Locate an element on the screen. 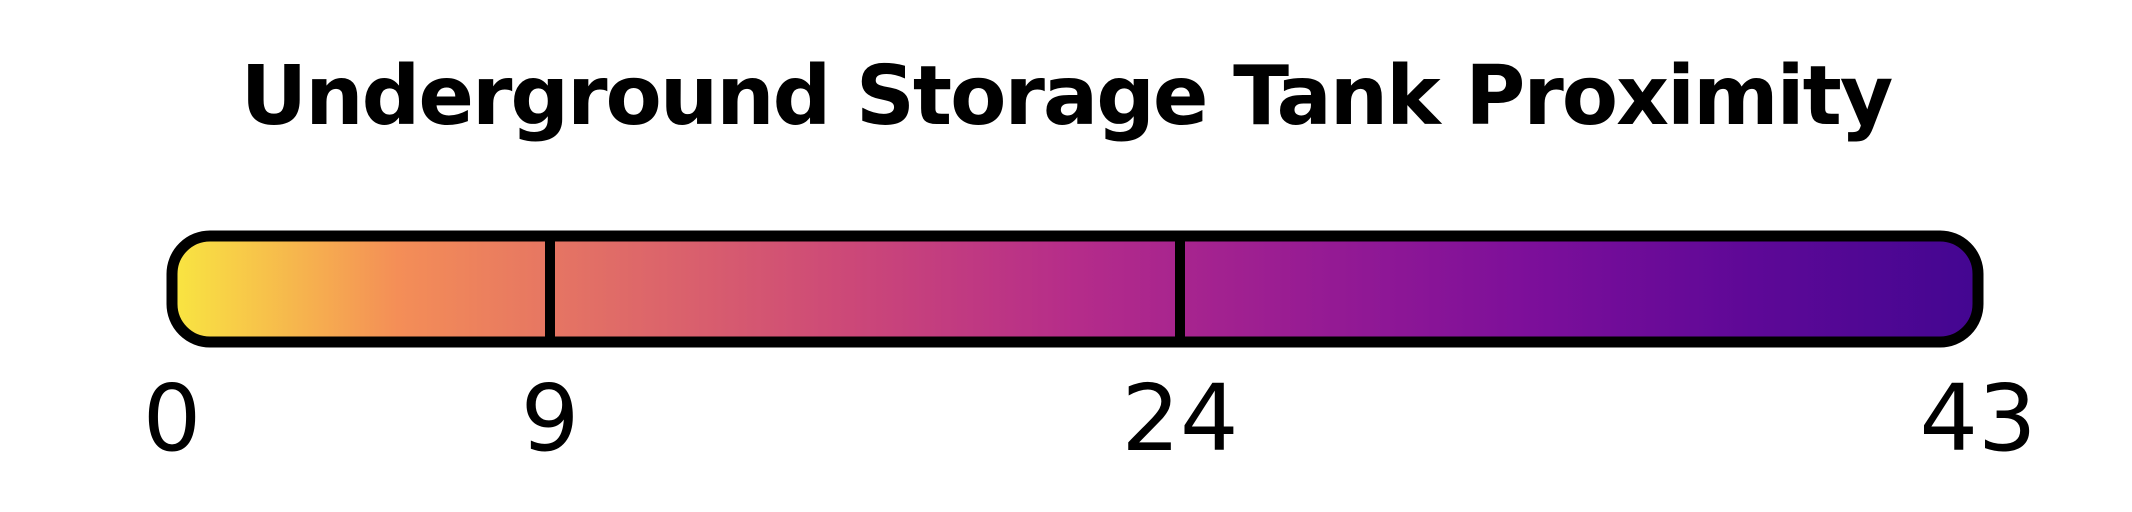 The width and height of the screenshot is (2132, 512). tick-label-2: 24 is located at coordinates (1179, 418).